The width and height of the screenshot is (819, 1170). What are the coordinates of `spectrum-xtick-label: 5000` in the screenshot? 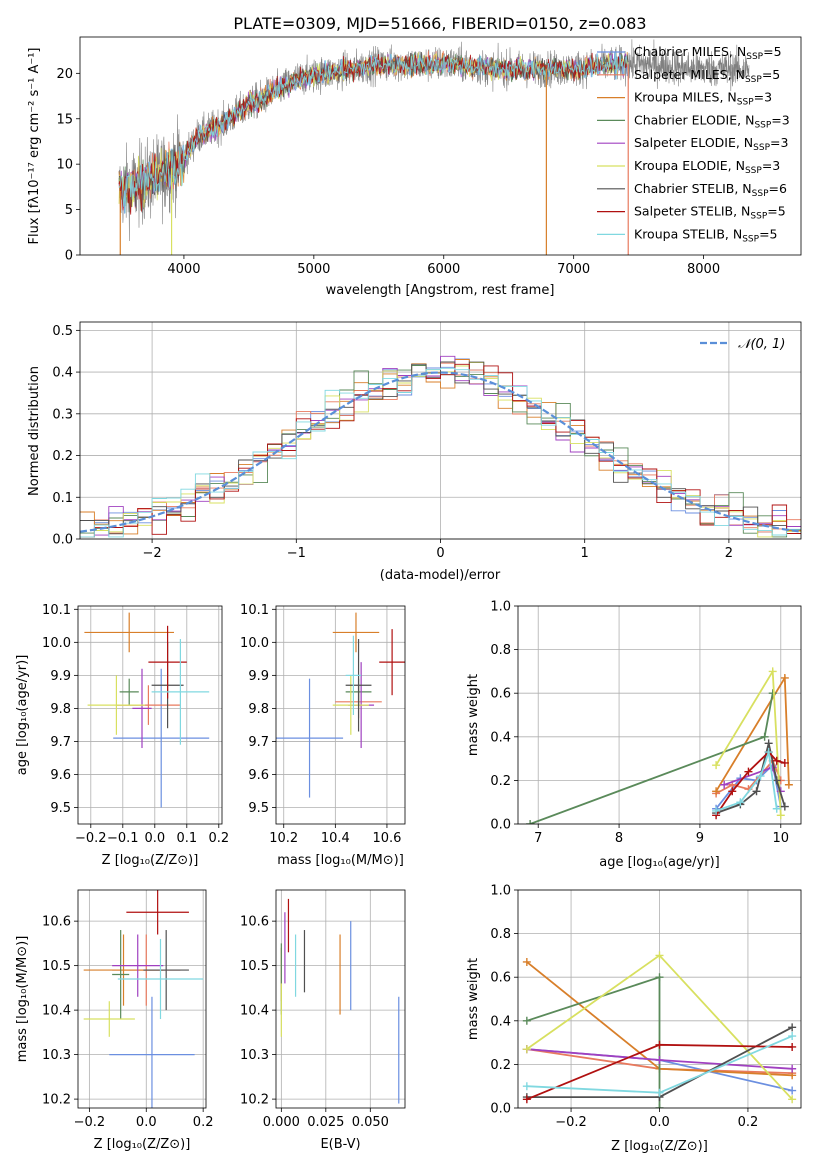 It's located at (313, 269).